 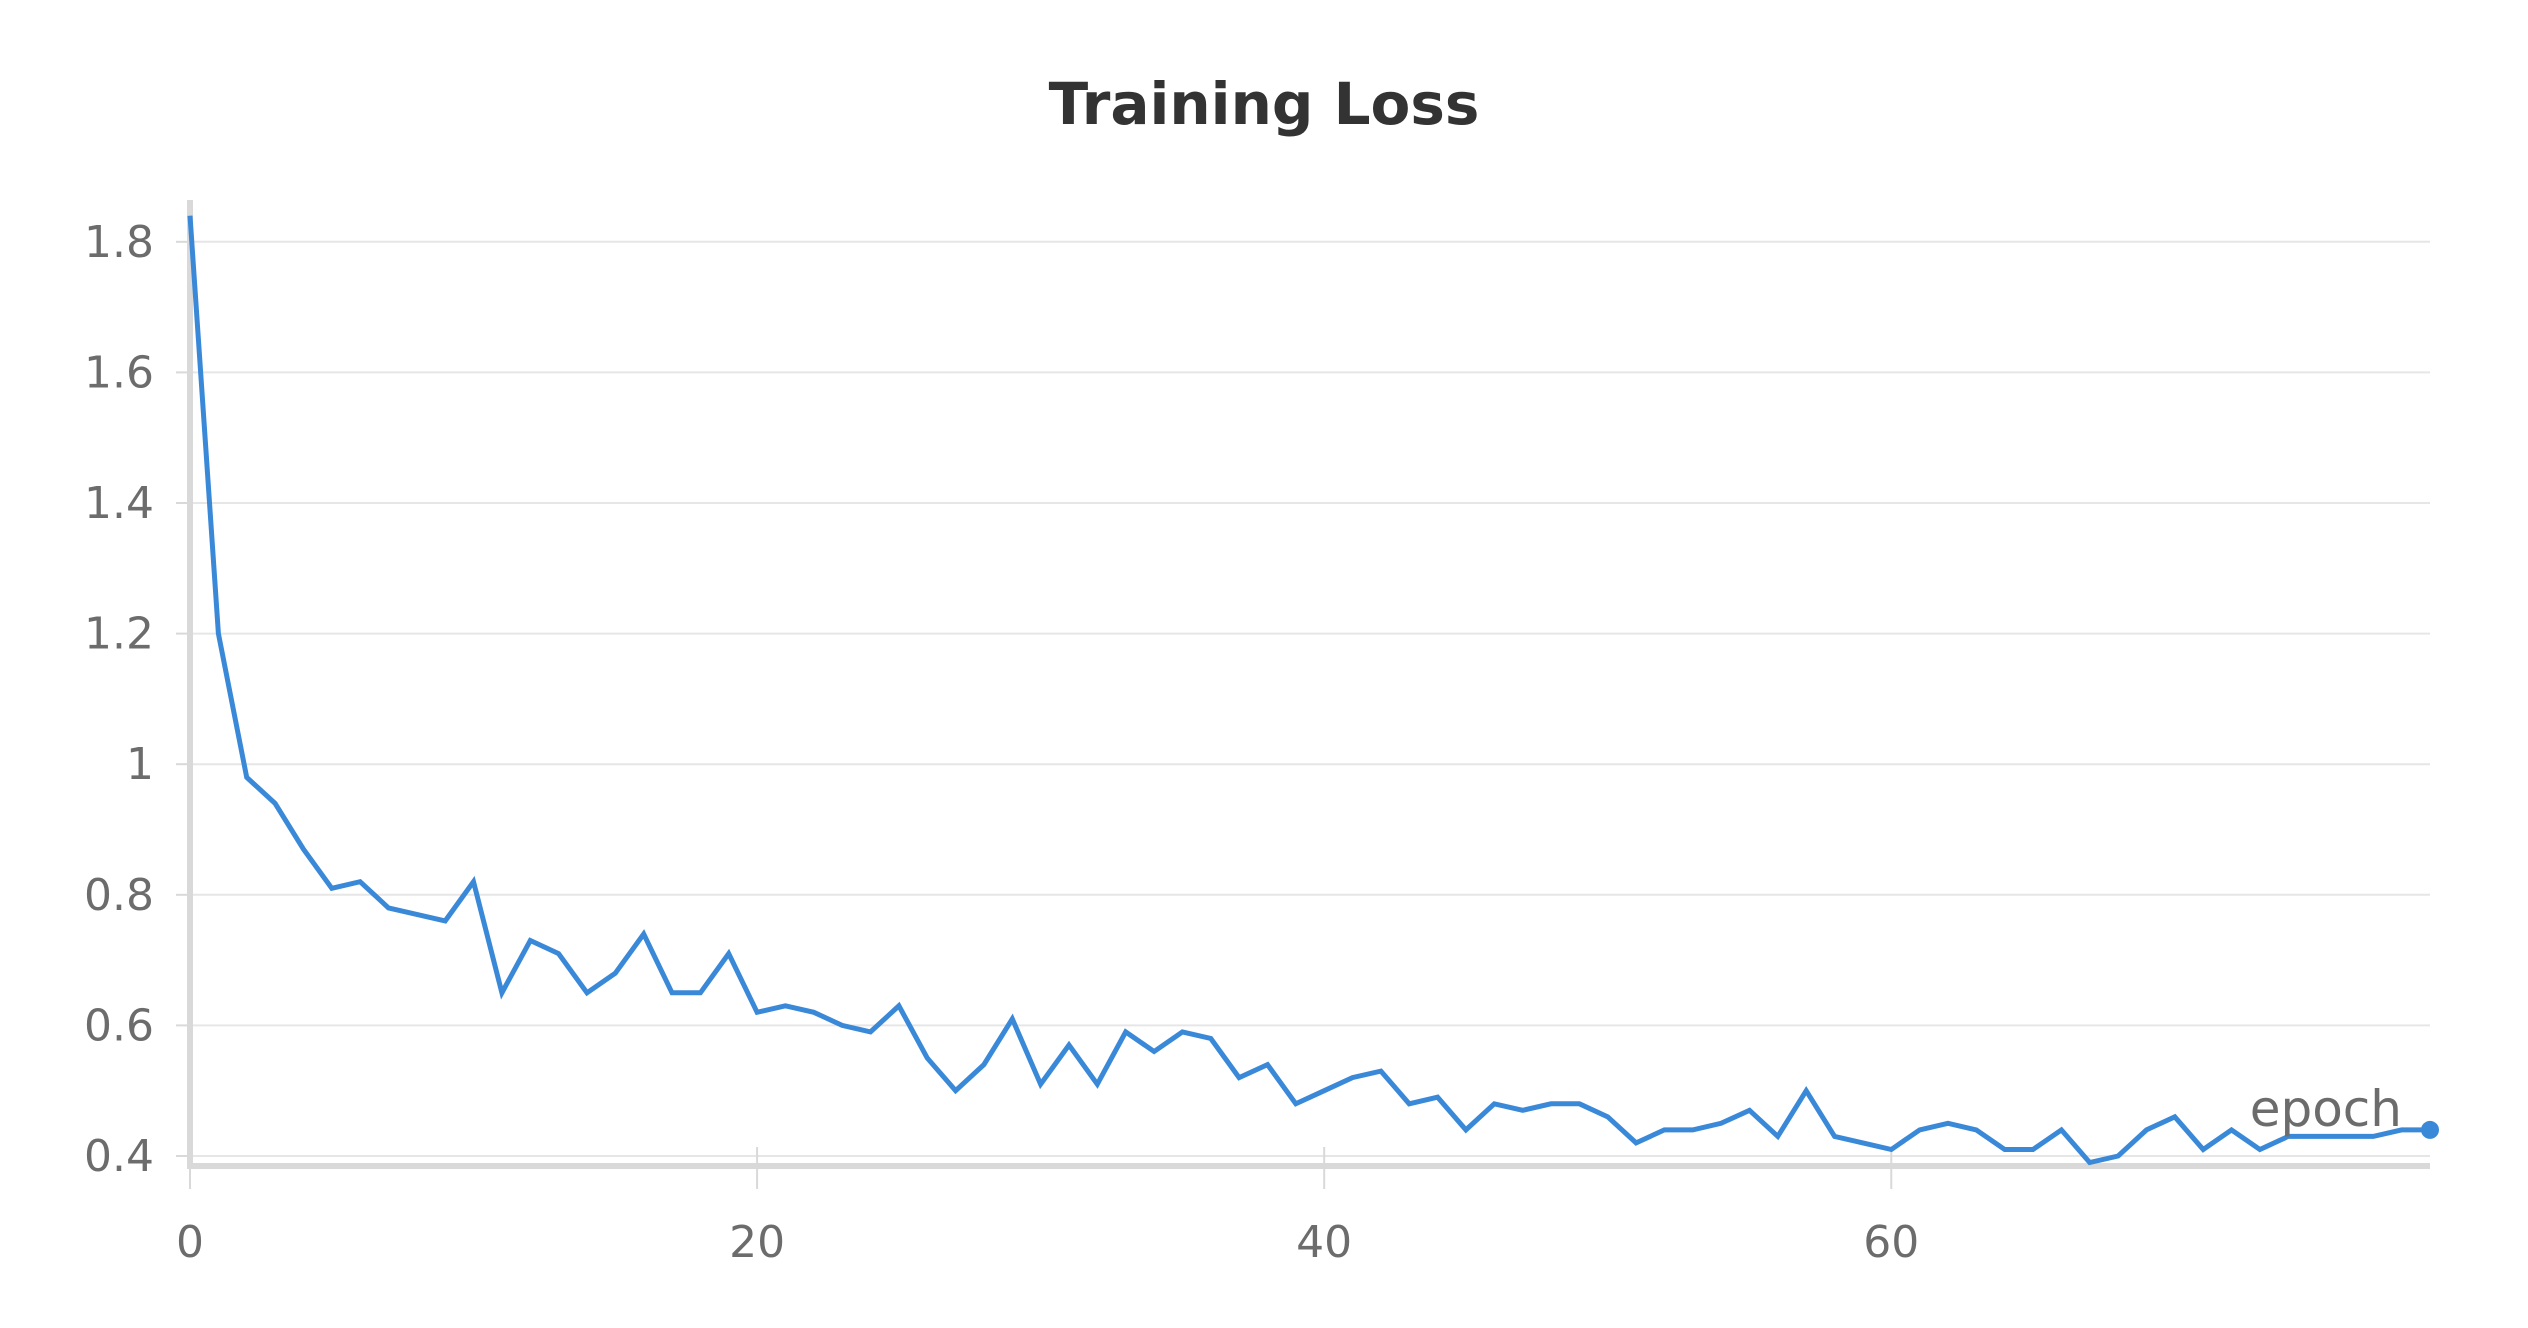 I want to click on y-tick-label: 1, so click(x=140, y=764).